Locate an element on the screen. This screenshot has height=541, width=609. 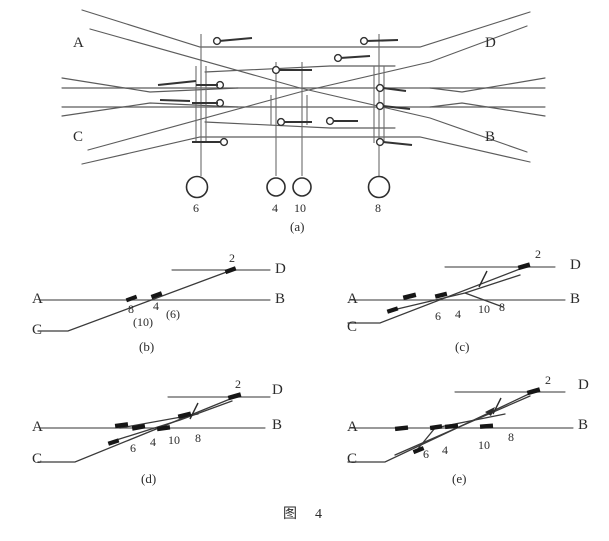
panel-d-switch-label-10: 10 is located at coordinates (174, 440).